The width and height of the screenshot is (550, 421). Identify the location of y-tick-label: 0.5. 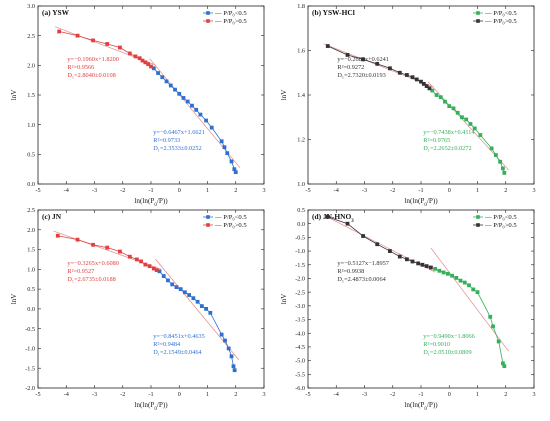
(301, 210).